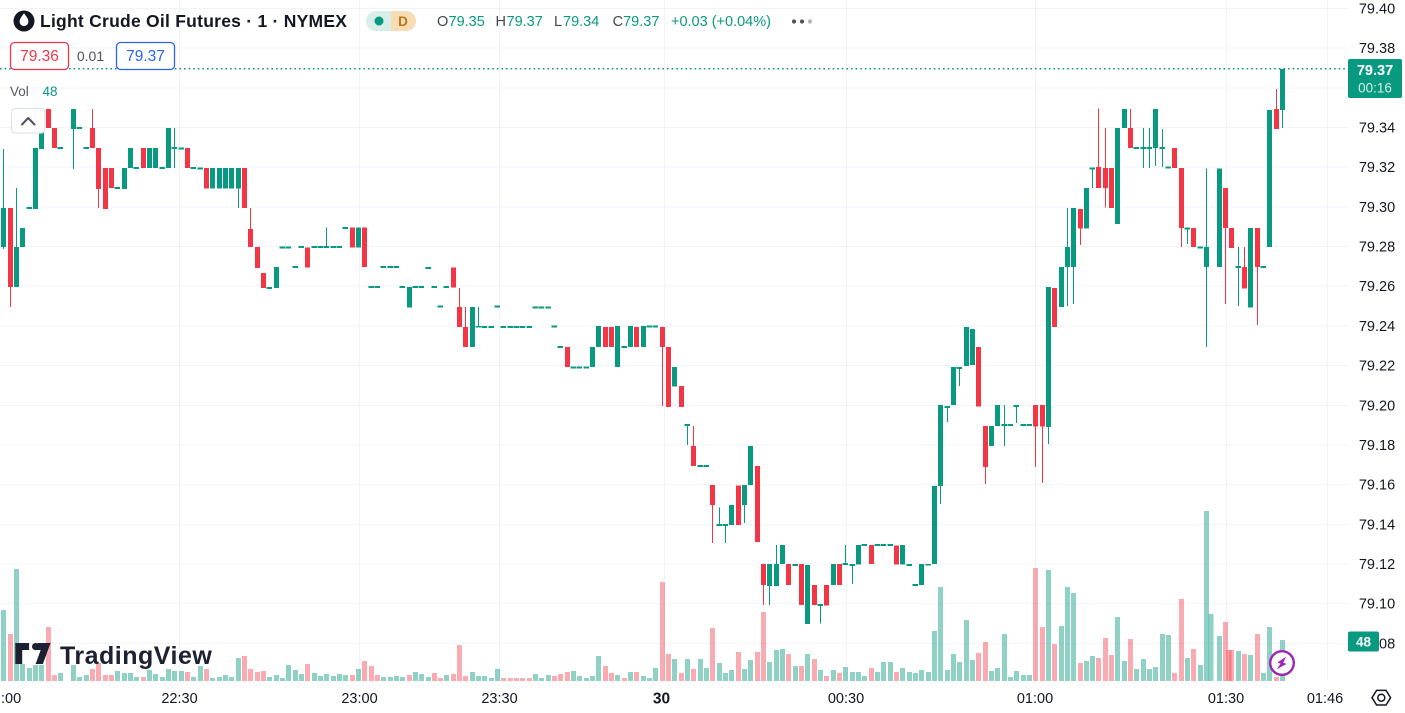 The image size is (1405, 713). What do you see at coordinates (1377, 525) in the screenshot?
I see `svg-text: 79.14` at bounding box center [1377, 525].